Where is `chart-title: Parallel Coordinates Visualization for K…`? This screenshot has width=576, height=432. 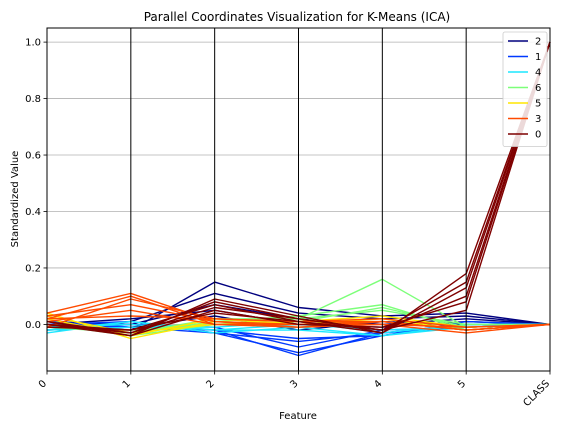
chart-title: Parallel Coordinates Visualization for K… is located at coordinates (297, 17).